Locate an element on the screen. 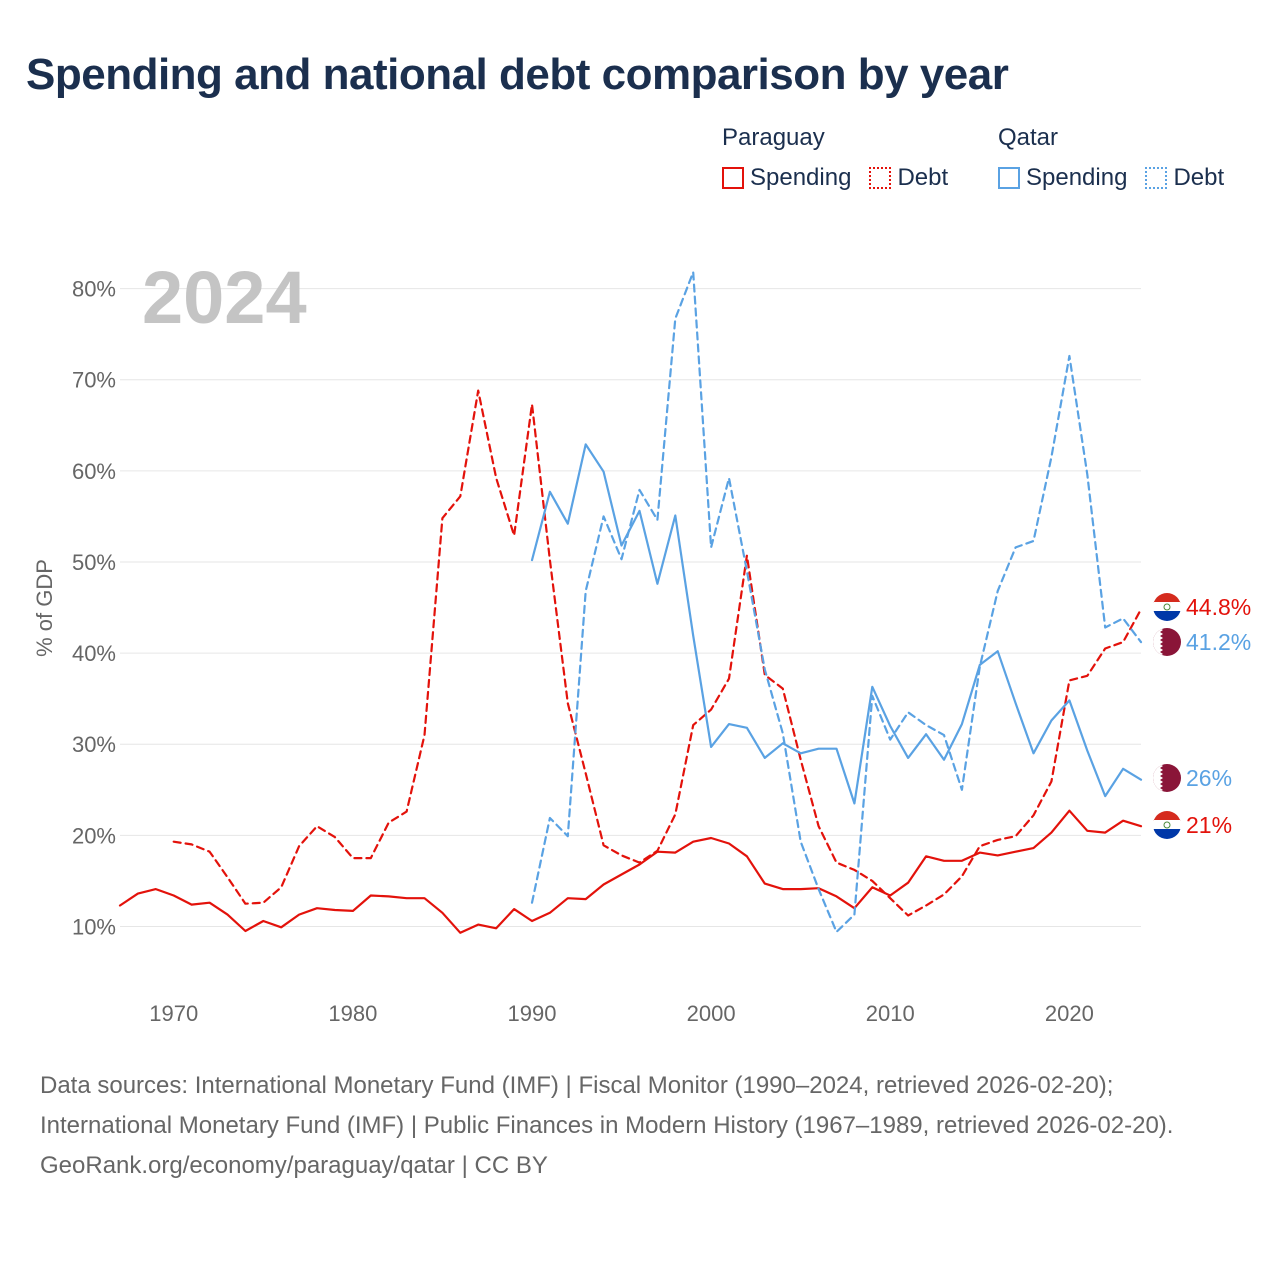 This screenshot has height=1280, width=1280. y-axis-ticks: 10% 20% 30% 40% 50% 60% 70% 80% is located at coordinates (94, 608).